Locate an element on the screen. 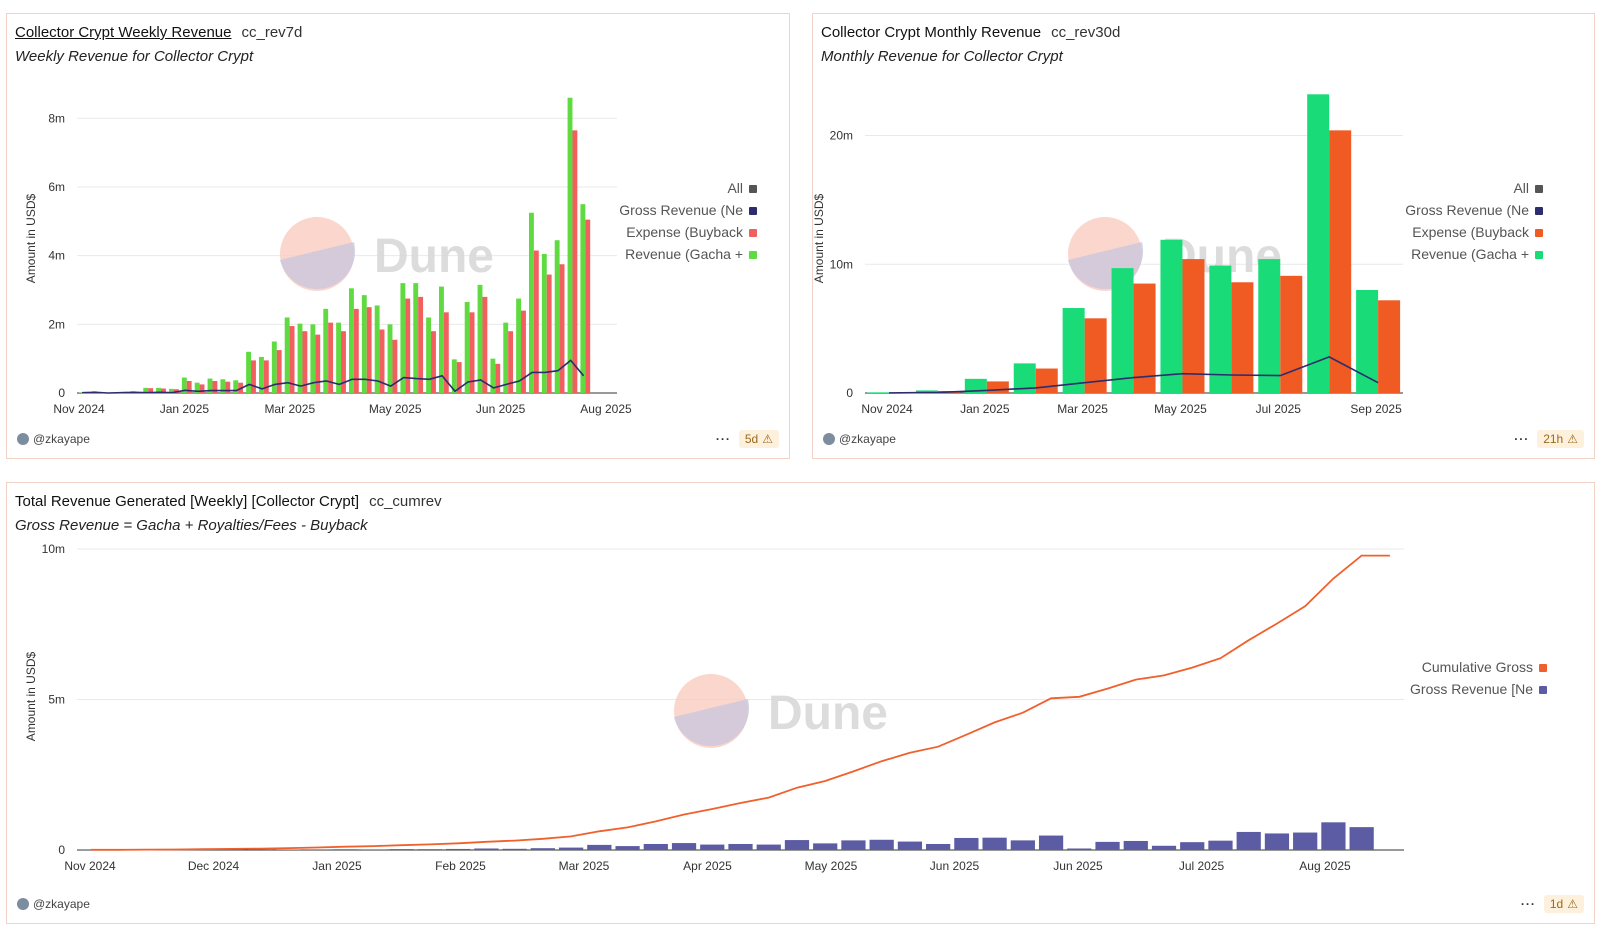 The height and width of the screenshot is (926, 1600). y-tick-label: 2m is located at coordinates (56, 324).